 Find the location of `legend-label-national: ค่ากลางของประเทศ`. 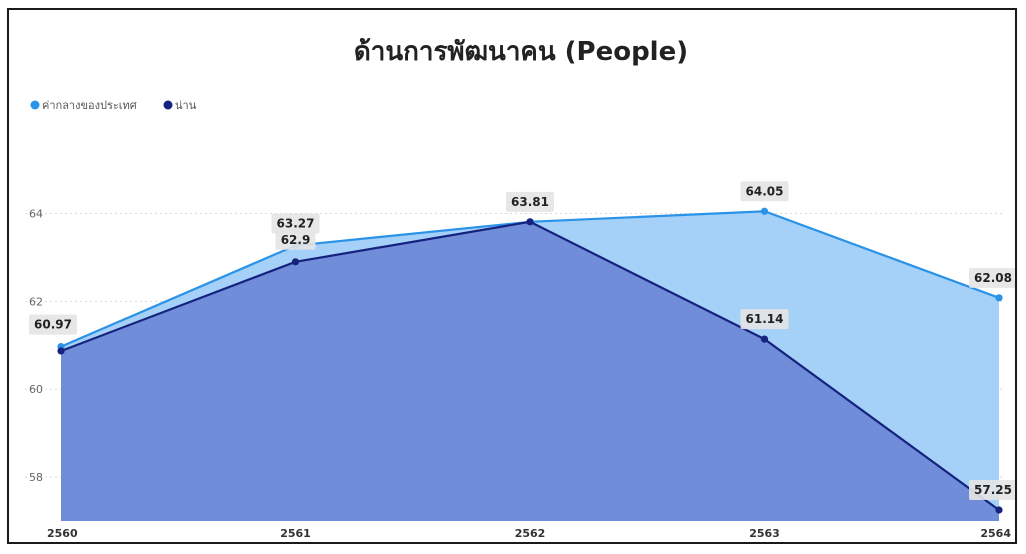

legend-label-national: ค่ากลางของประเทศ is located at coordinates (89, 105).